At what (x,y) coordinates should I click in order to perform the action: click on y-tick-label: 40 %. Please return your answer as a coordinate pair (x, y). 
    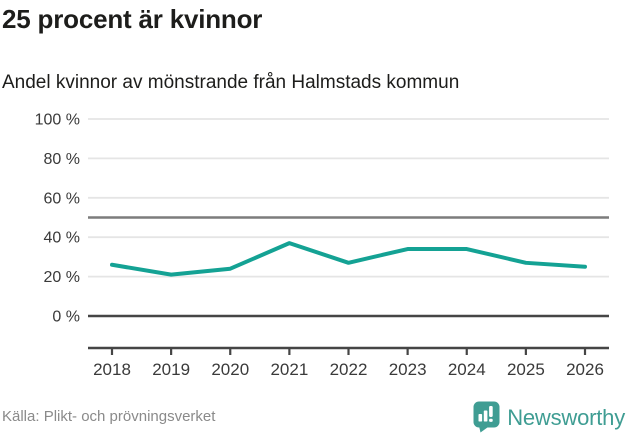
    Looking at the image, I should click on (62, 238).